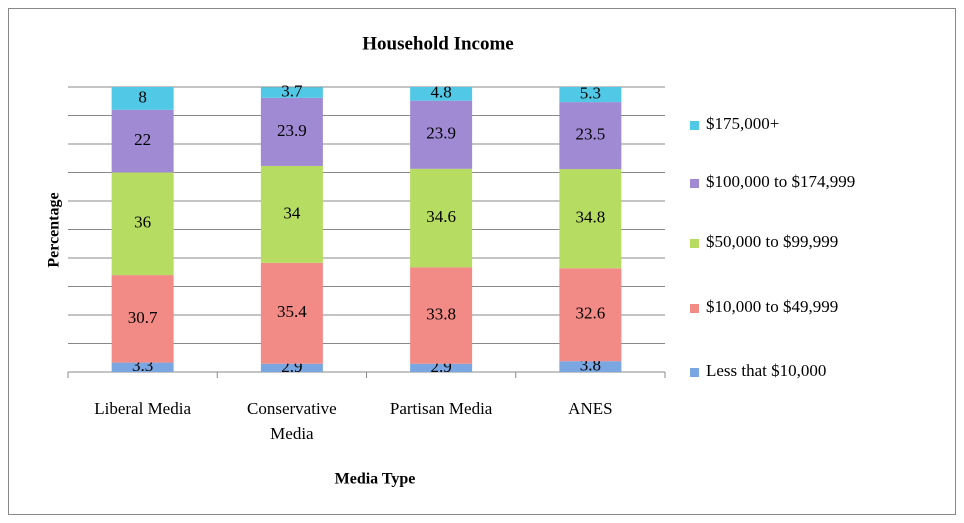 The width and height of the screenshot is (964, 523). Describe the element at coordinates (292, 408) in the screenshot. I see `x-tick-label-line: Conservative` at that location.